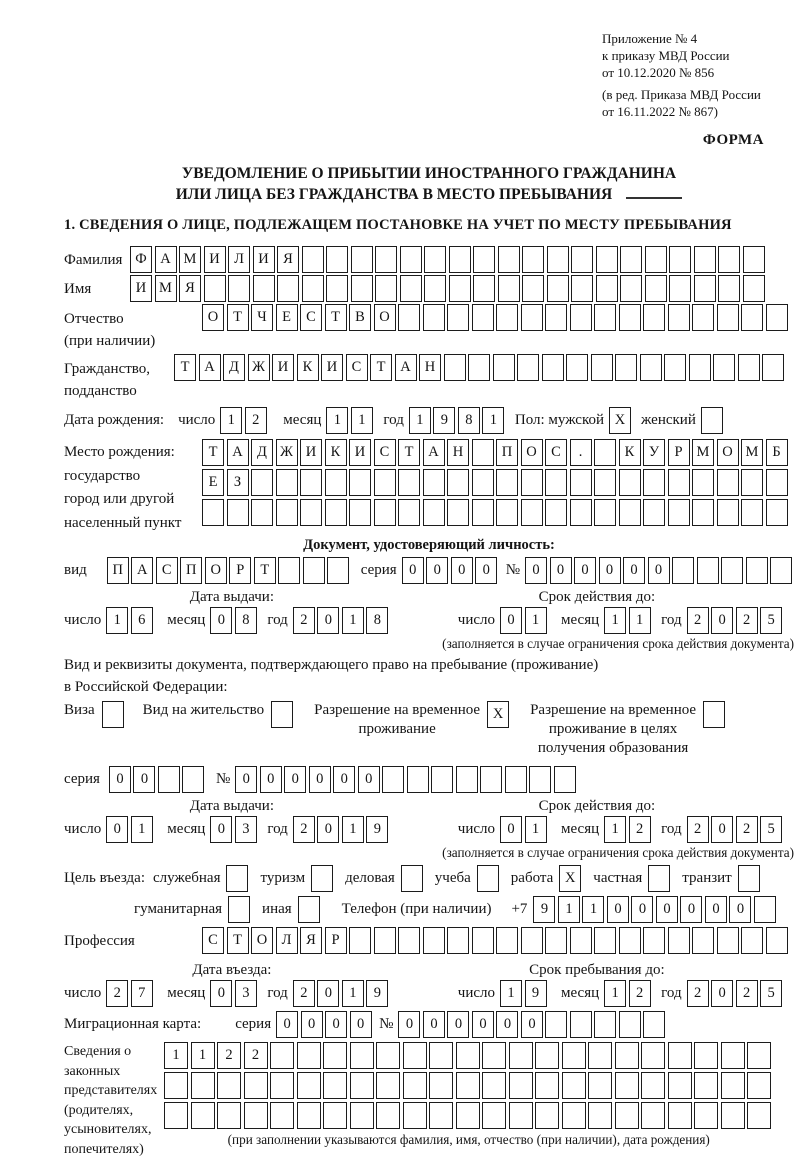 This screenshot has height=1163, width=800. What do you see at coordinates (556, 452) in the screenshot?
I see `char-box: С` at bounding box center [556, 452].